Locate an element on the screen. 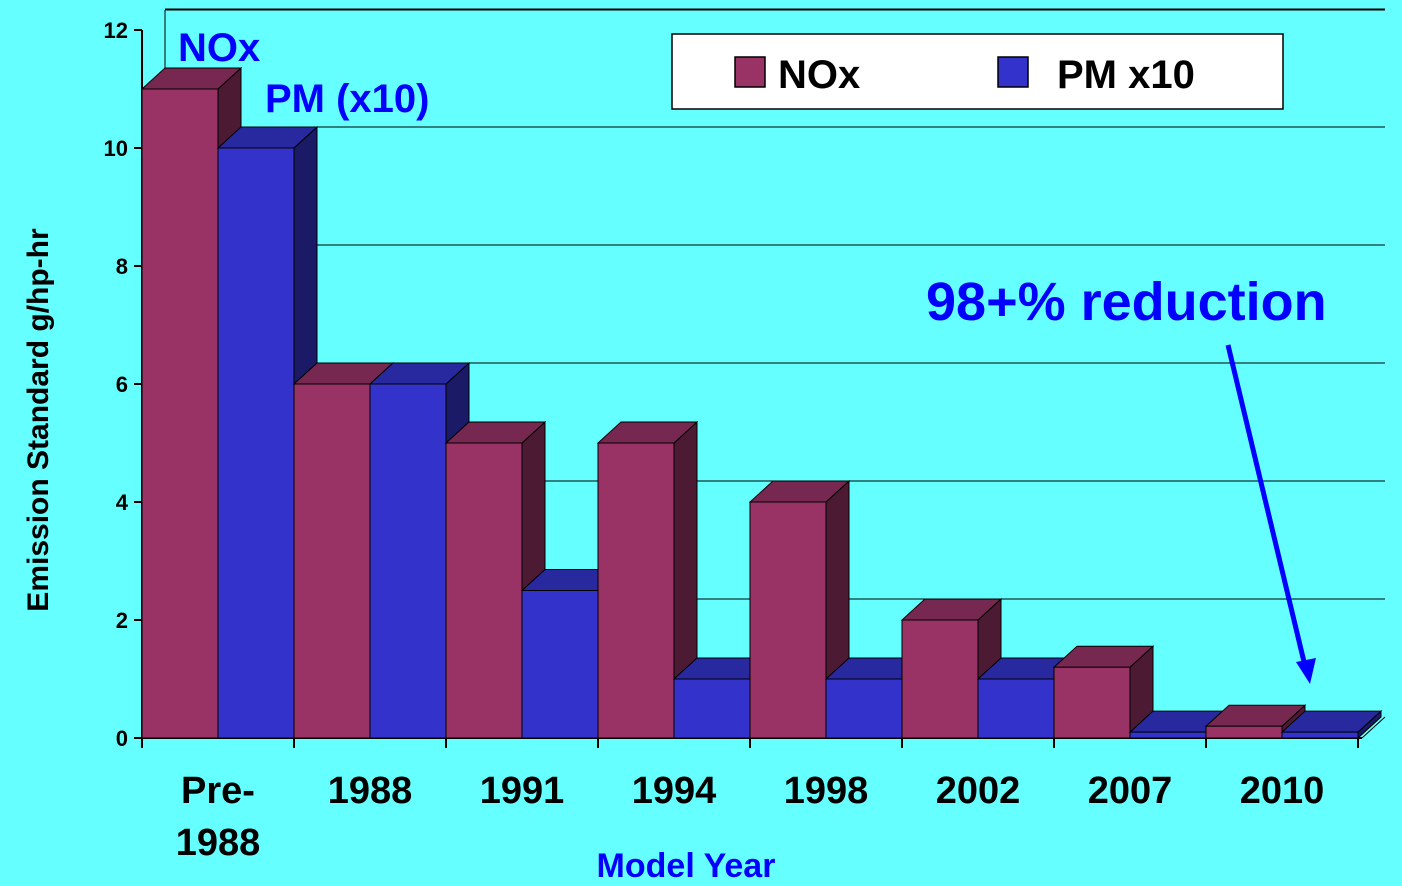 This screenshot has width=1402, height=886. x-tick-label: 1991 is located at coordinates (522, 791).